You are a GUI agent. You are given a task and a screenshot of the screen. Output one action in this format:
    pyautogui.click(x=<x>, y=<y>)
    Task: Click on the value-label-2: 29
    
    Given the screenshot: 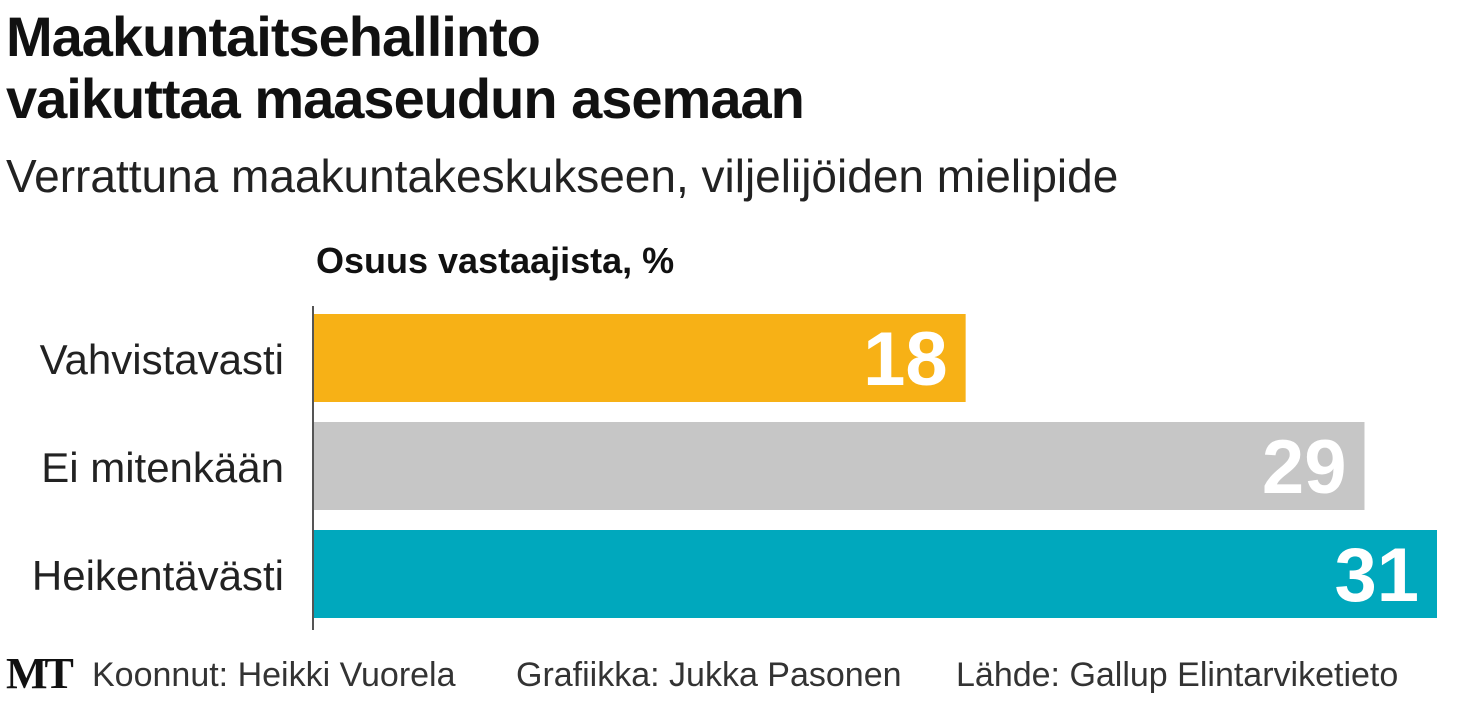 What is the action you would take?
    pyautogui.click(x=1304, y=467)
    